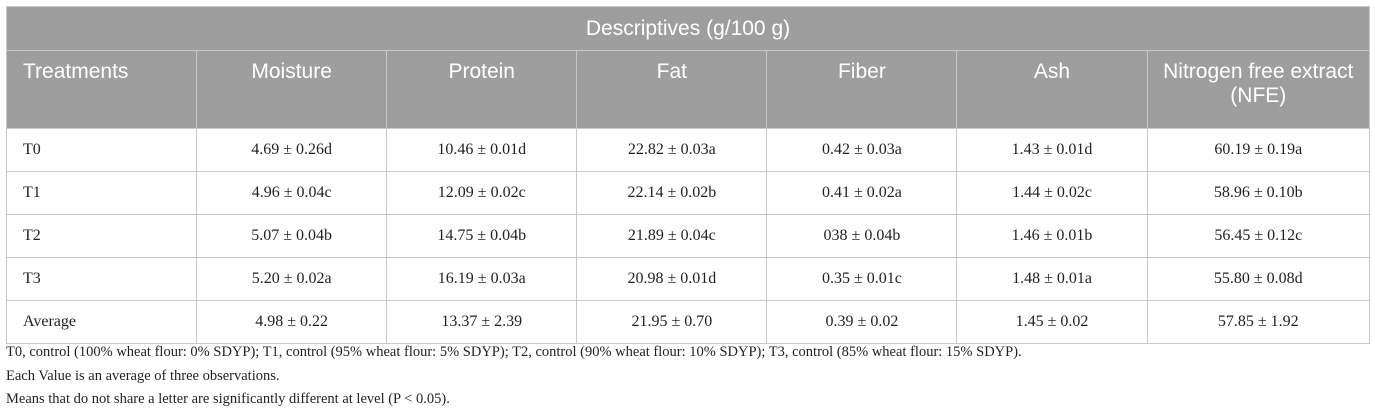 Image resolution: width=1375 pixels, height=416 pixels. What do you see at coordinates (1258, 236) in the screenshot?
I see `cell-nfe: 56.45 ± 0.12c` at bounding box center [1258, 236].